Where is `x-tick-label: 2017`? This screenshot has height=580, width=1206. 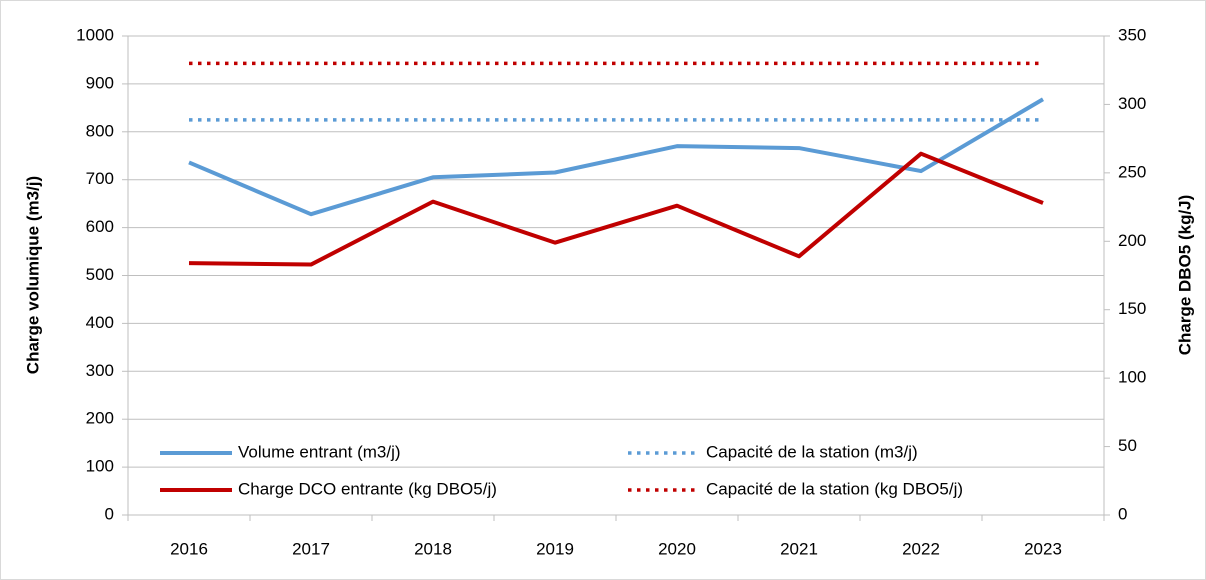 x-tick-label: 2017 is located at coordinates (311, 548).